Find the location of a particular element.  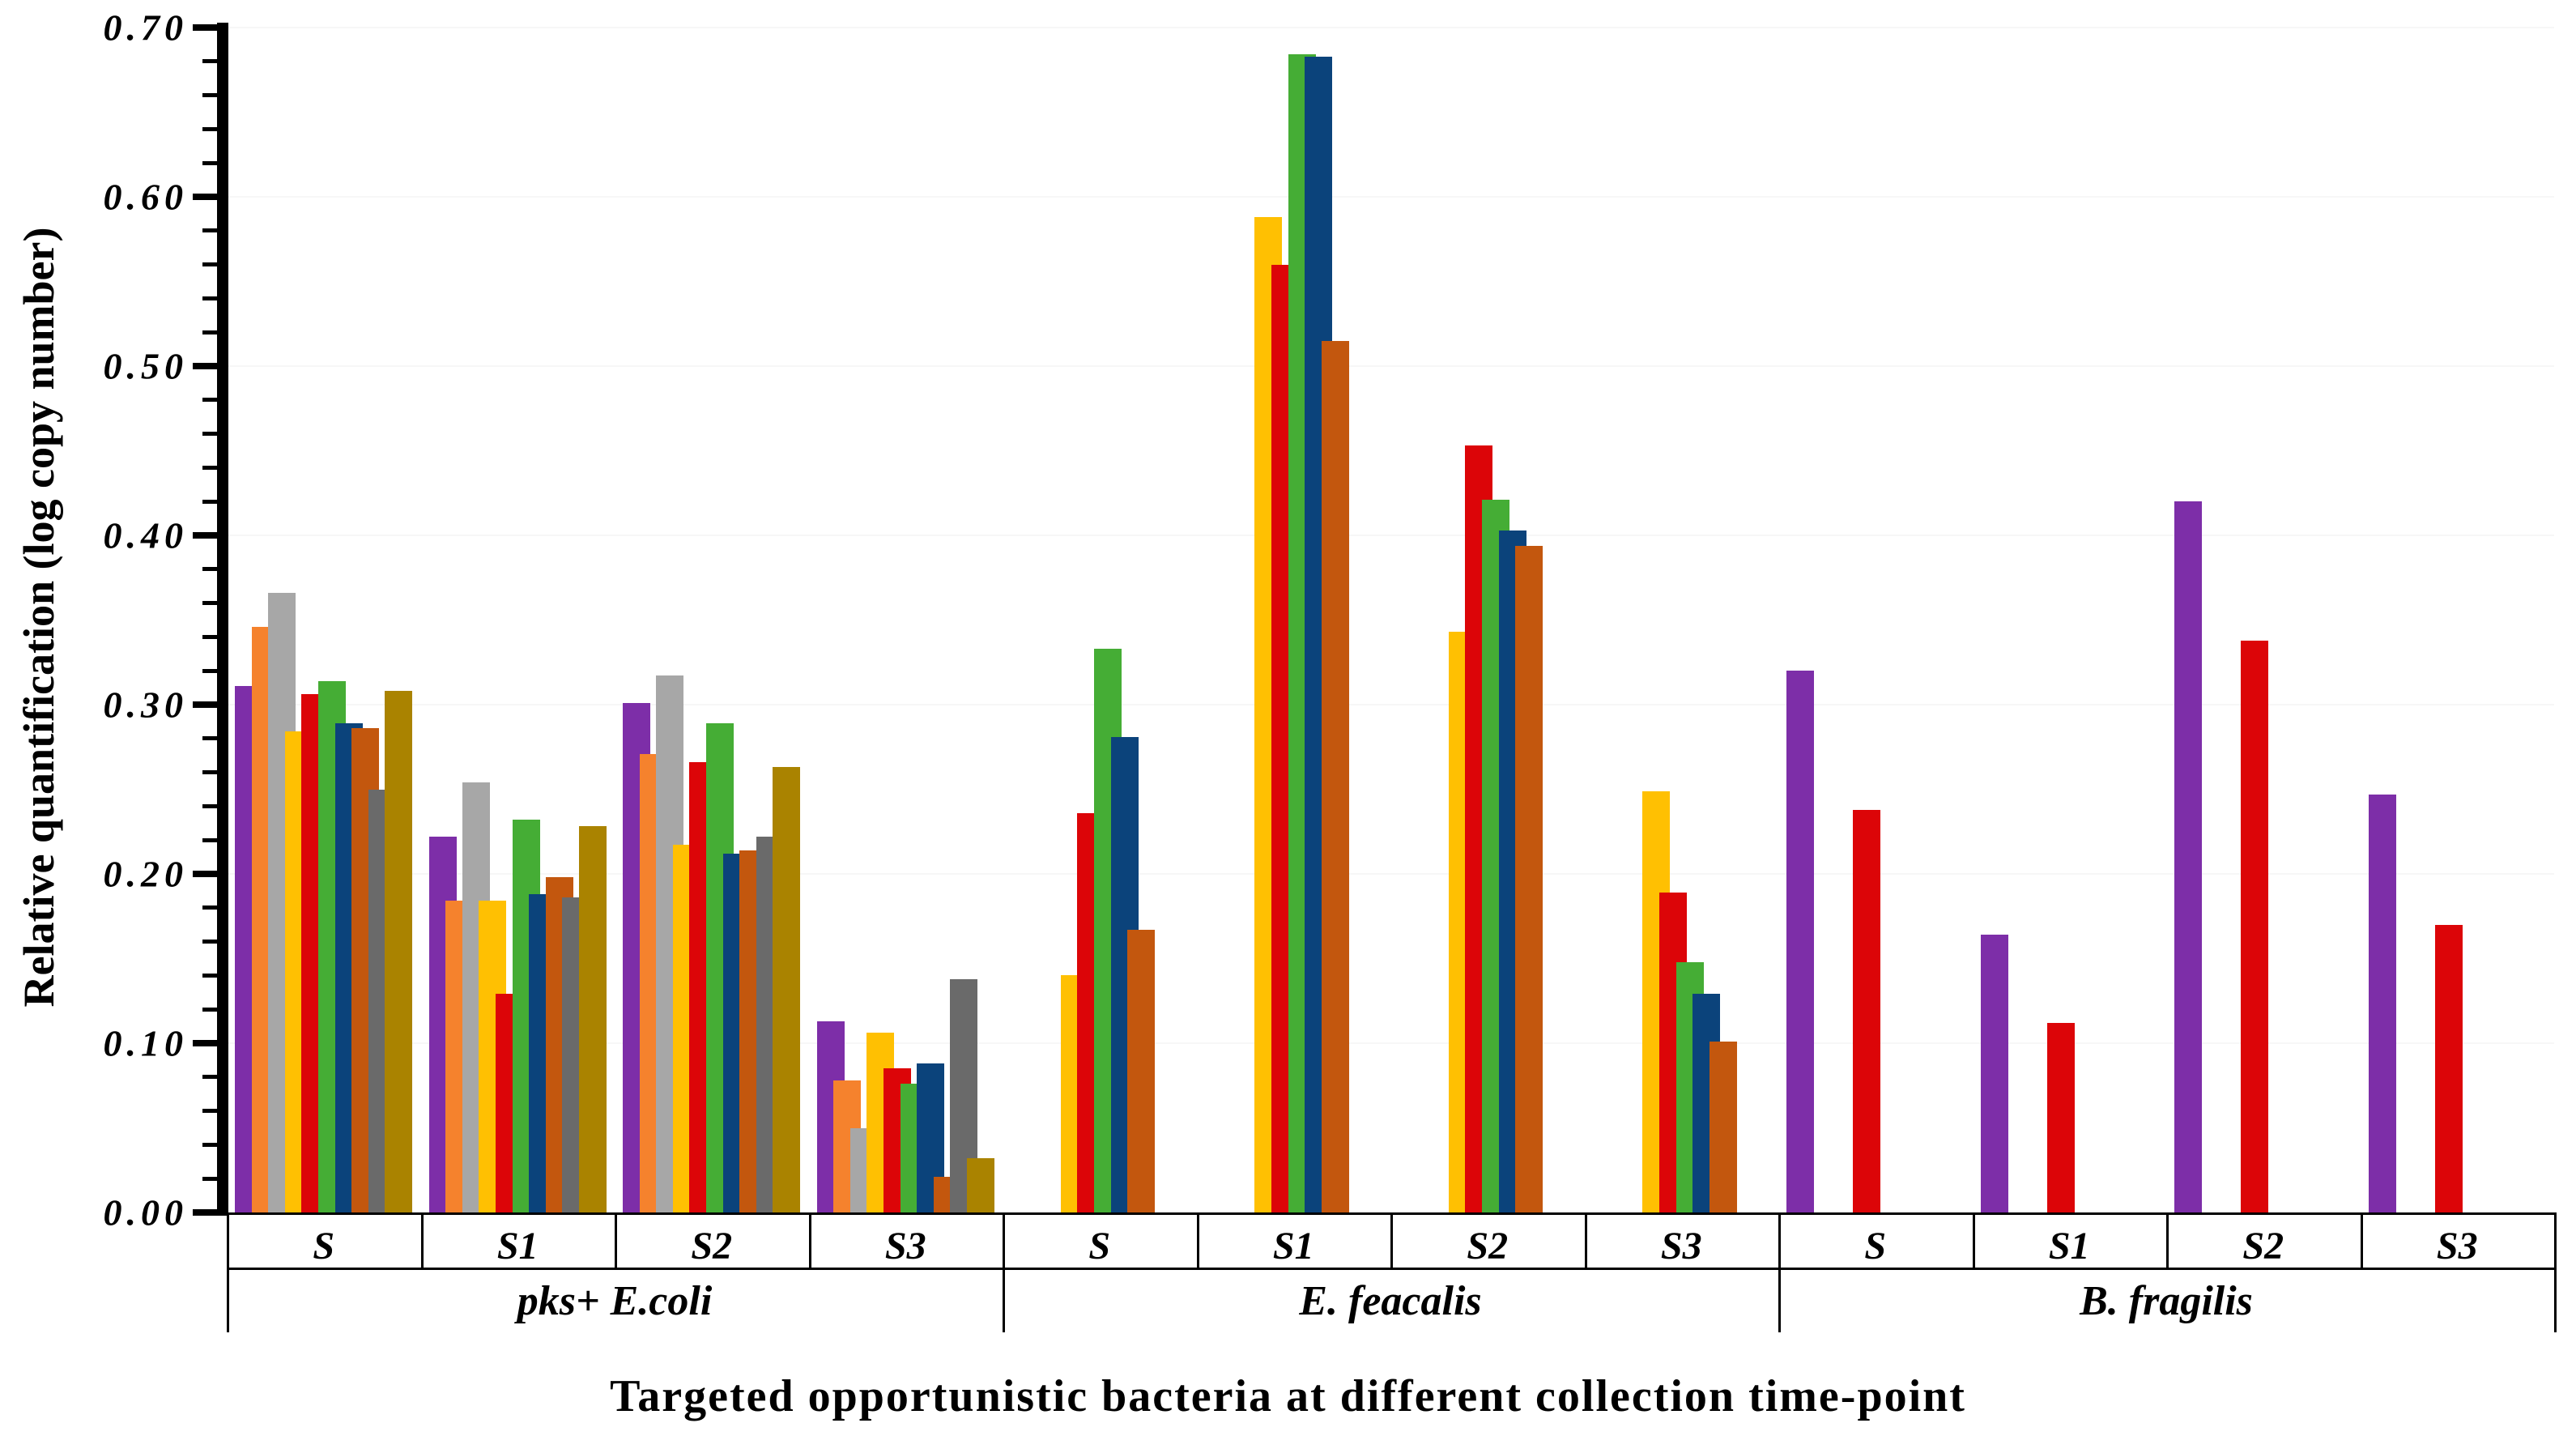

y-tick-label: 0.00 is located at coordinates (145, 1212).